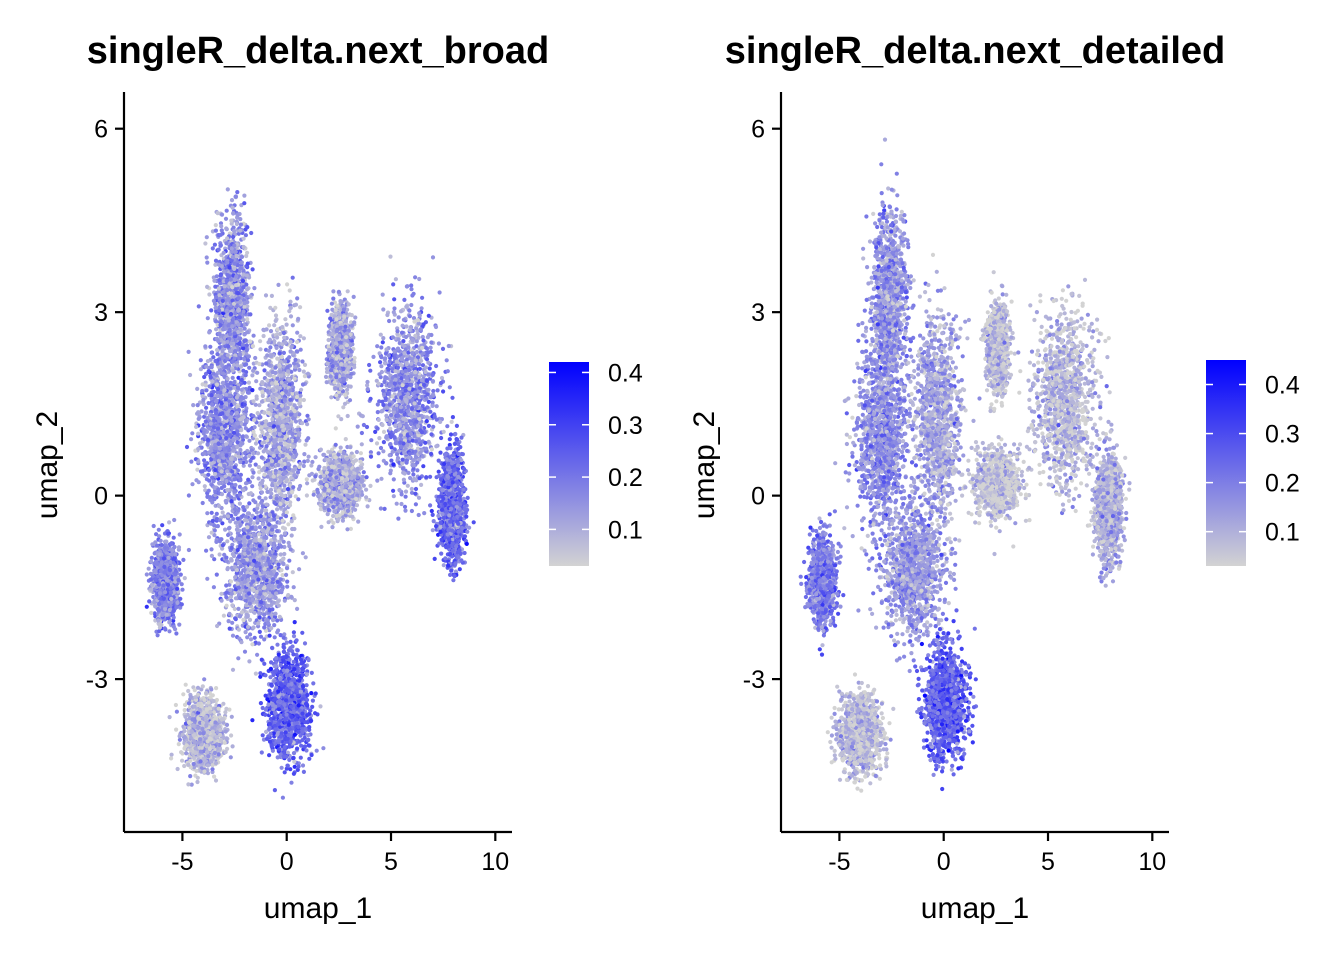  Describe the element at coordinates (318, 51) in the screenshot. I see `chart-title: singleR_delta.next_broad` at that location.